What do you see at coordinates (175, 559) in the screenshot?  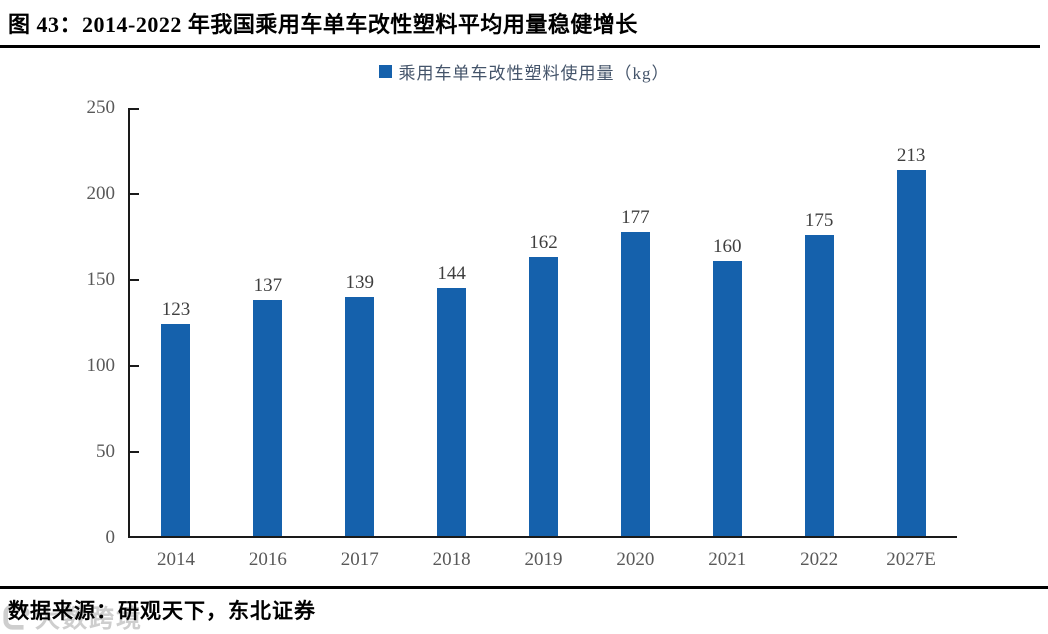 I see `x-axis-label: 2014` at bounding box center [175, 559].